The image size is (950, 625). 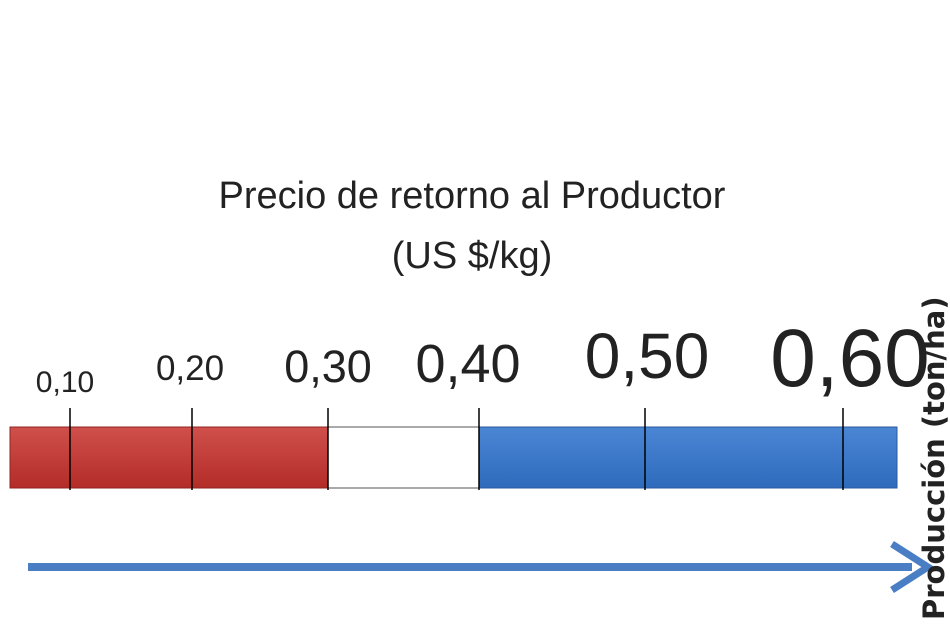 What do you see at coordinates (688, 457) in the screenshot?
I see `blue-segment` at bounding box center [688, 457].